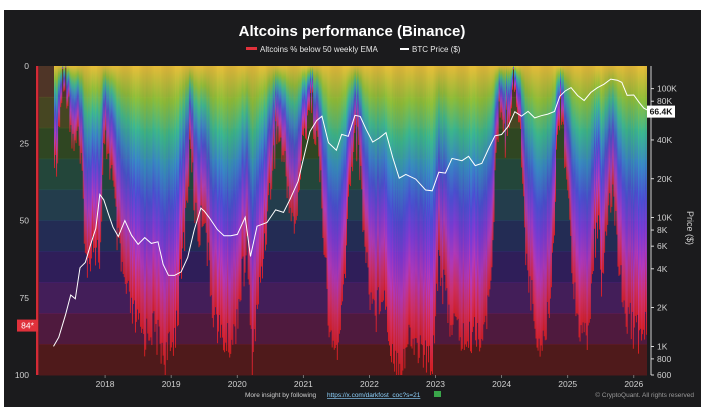  I want to click on current-alt-value-box, so click(27, 325).